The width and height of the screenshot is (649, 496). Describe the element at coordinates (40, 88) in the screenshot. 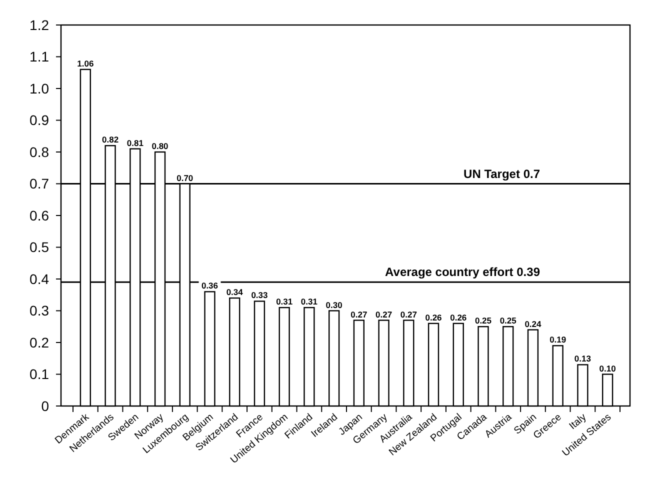

I see `y-tick-label: 1.0` at that location.